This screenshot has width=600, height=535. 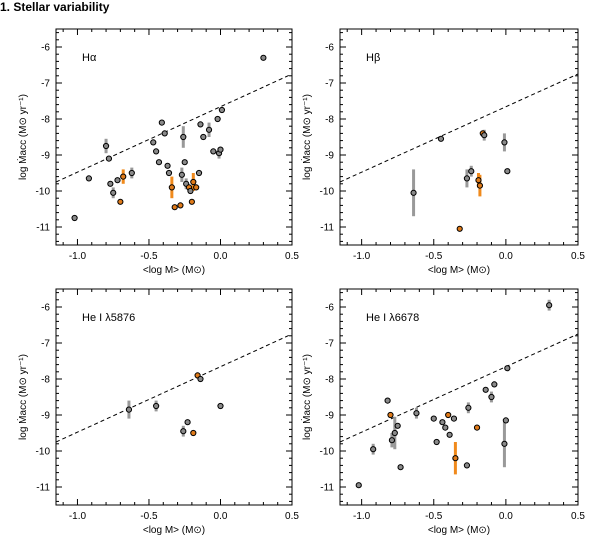 What do you see at coordinates (392, 318) in the screenshot?
I see `panel-title: He I λ6678` at bounding box center [392, 318].